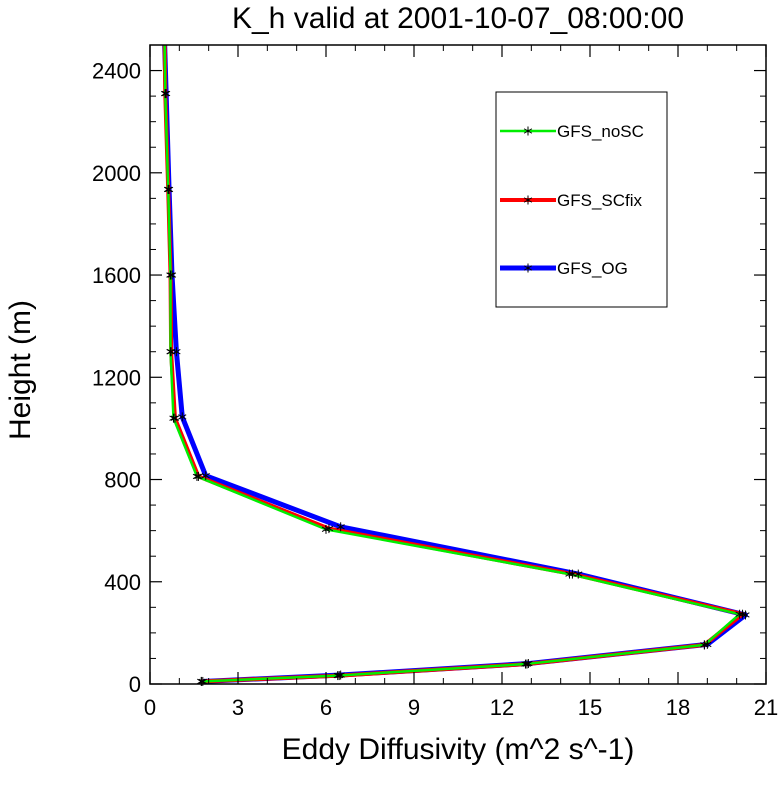  I want to click on x-tick-label: 18, so click(678, 707).